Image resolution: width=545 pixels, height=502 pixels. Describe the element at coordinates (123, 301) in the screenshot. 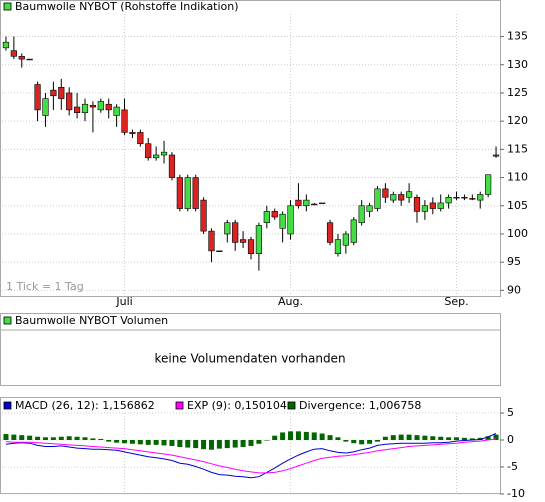

I see `x-tick-label: Juli` at that location.